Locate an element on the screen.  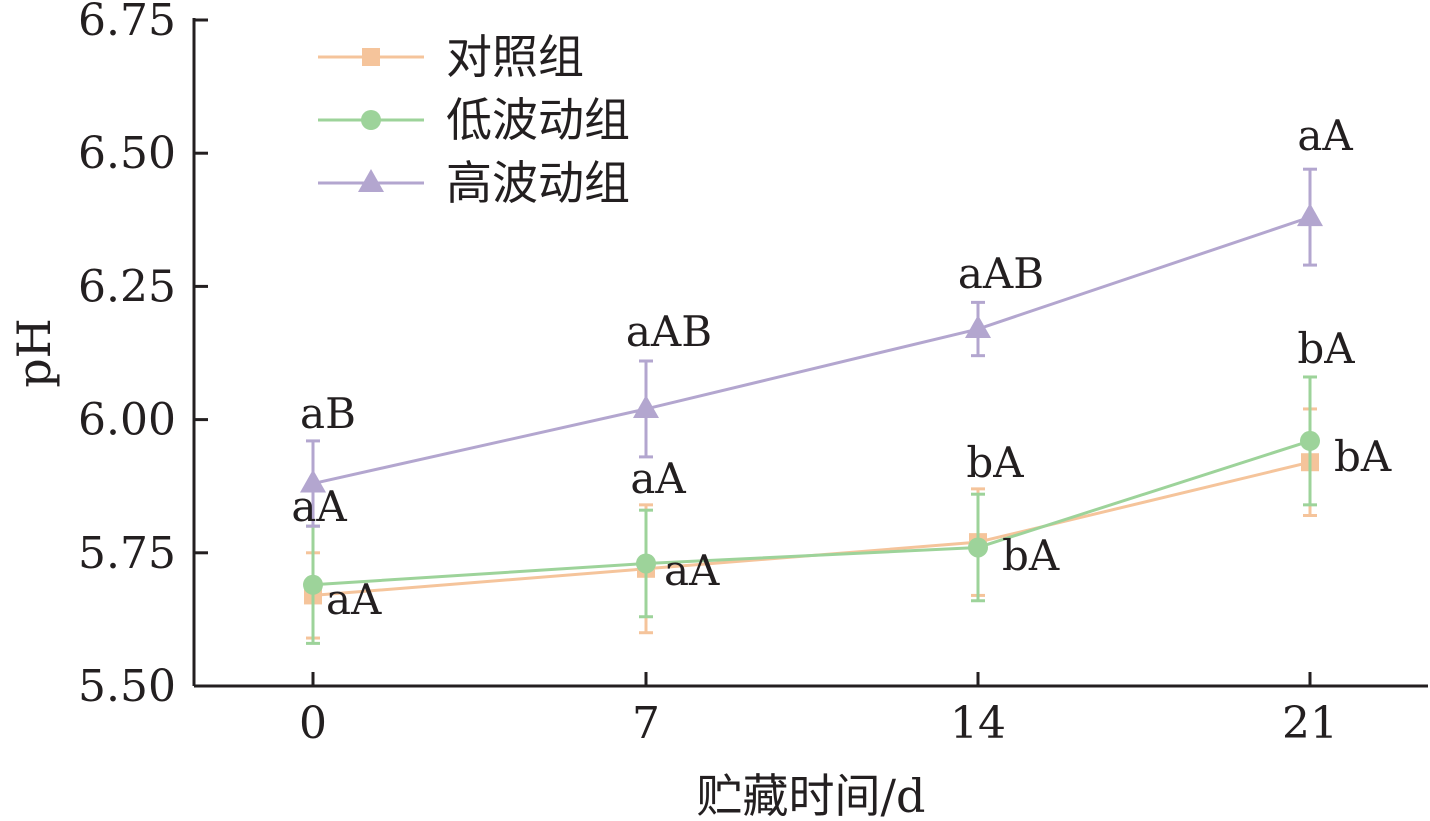
legend-label: 高波动组 is located at coordinates (538, 183).